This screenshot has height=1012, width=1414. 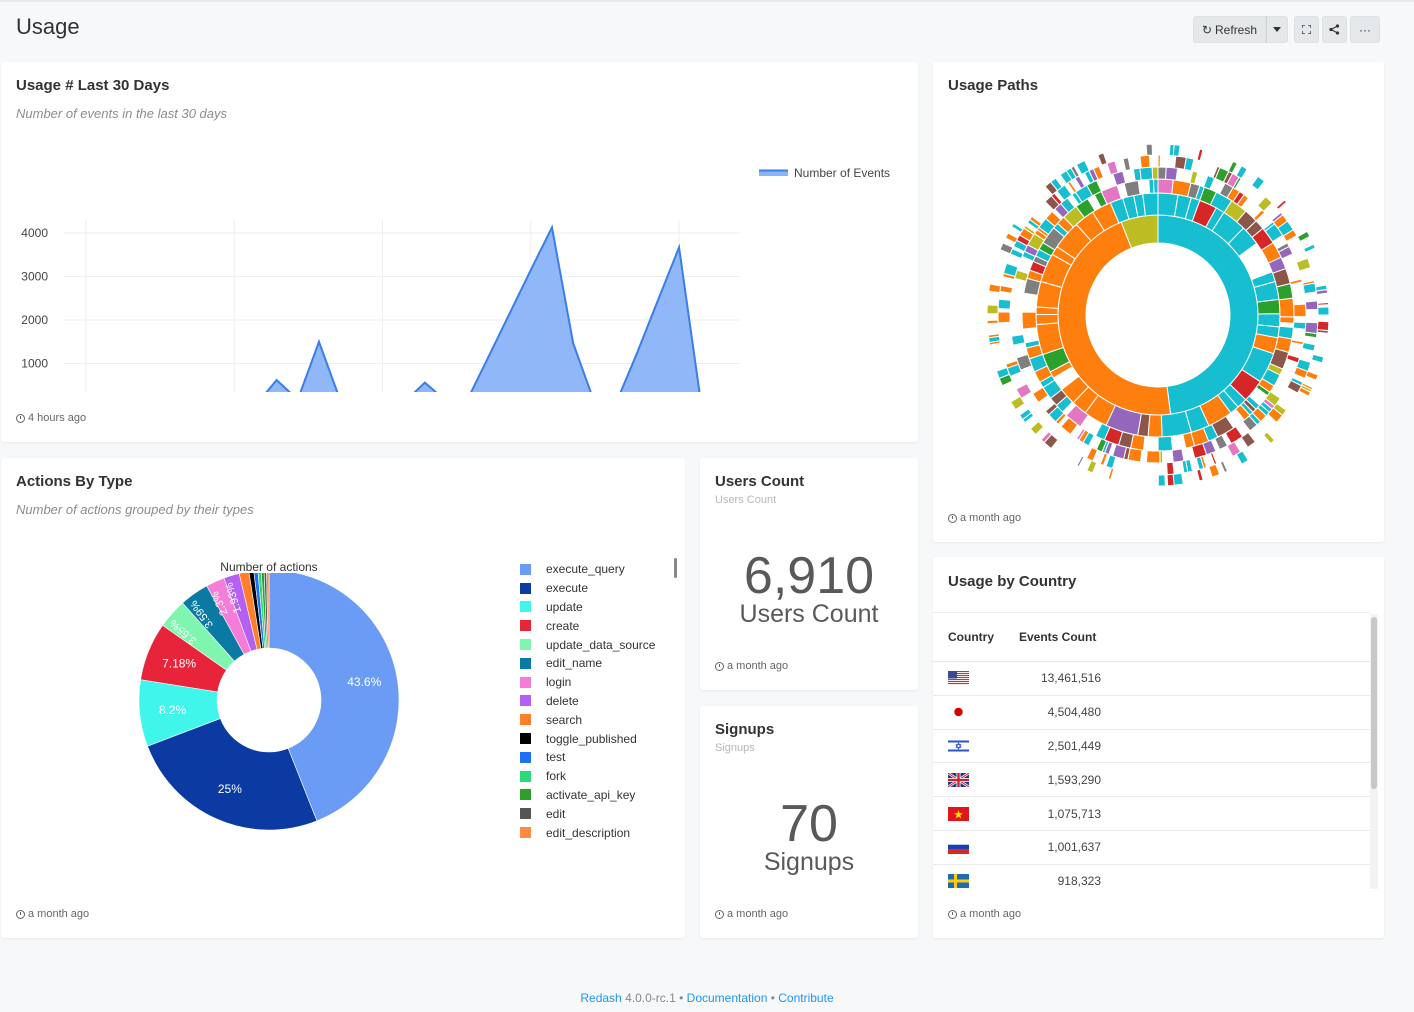 What do you see at coordinates (1158, 322) in the screenshot?
I see `usage-paths-sunburst` at bounding box center [1158, 322].